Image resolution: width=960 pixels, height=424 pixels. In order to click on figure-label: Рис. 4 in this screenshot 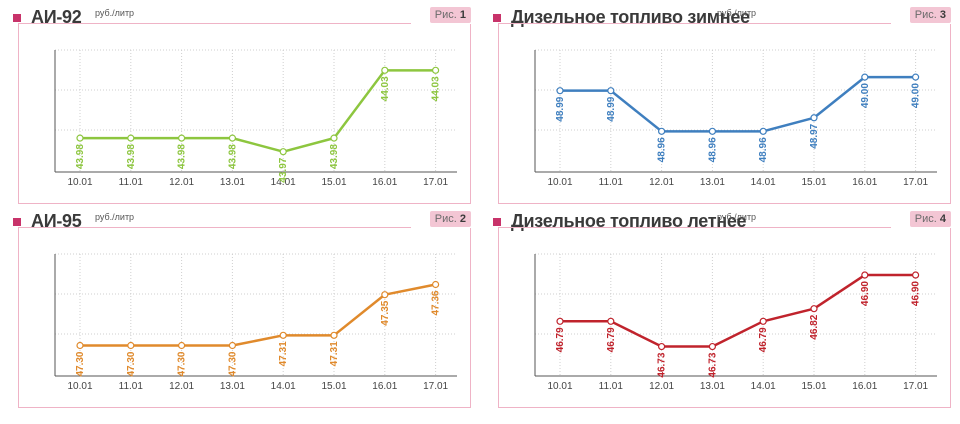, I will do `click(930, 219)`.